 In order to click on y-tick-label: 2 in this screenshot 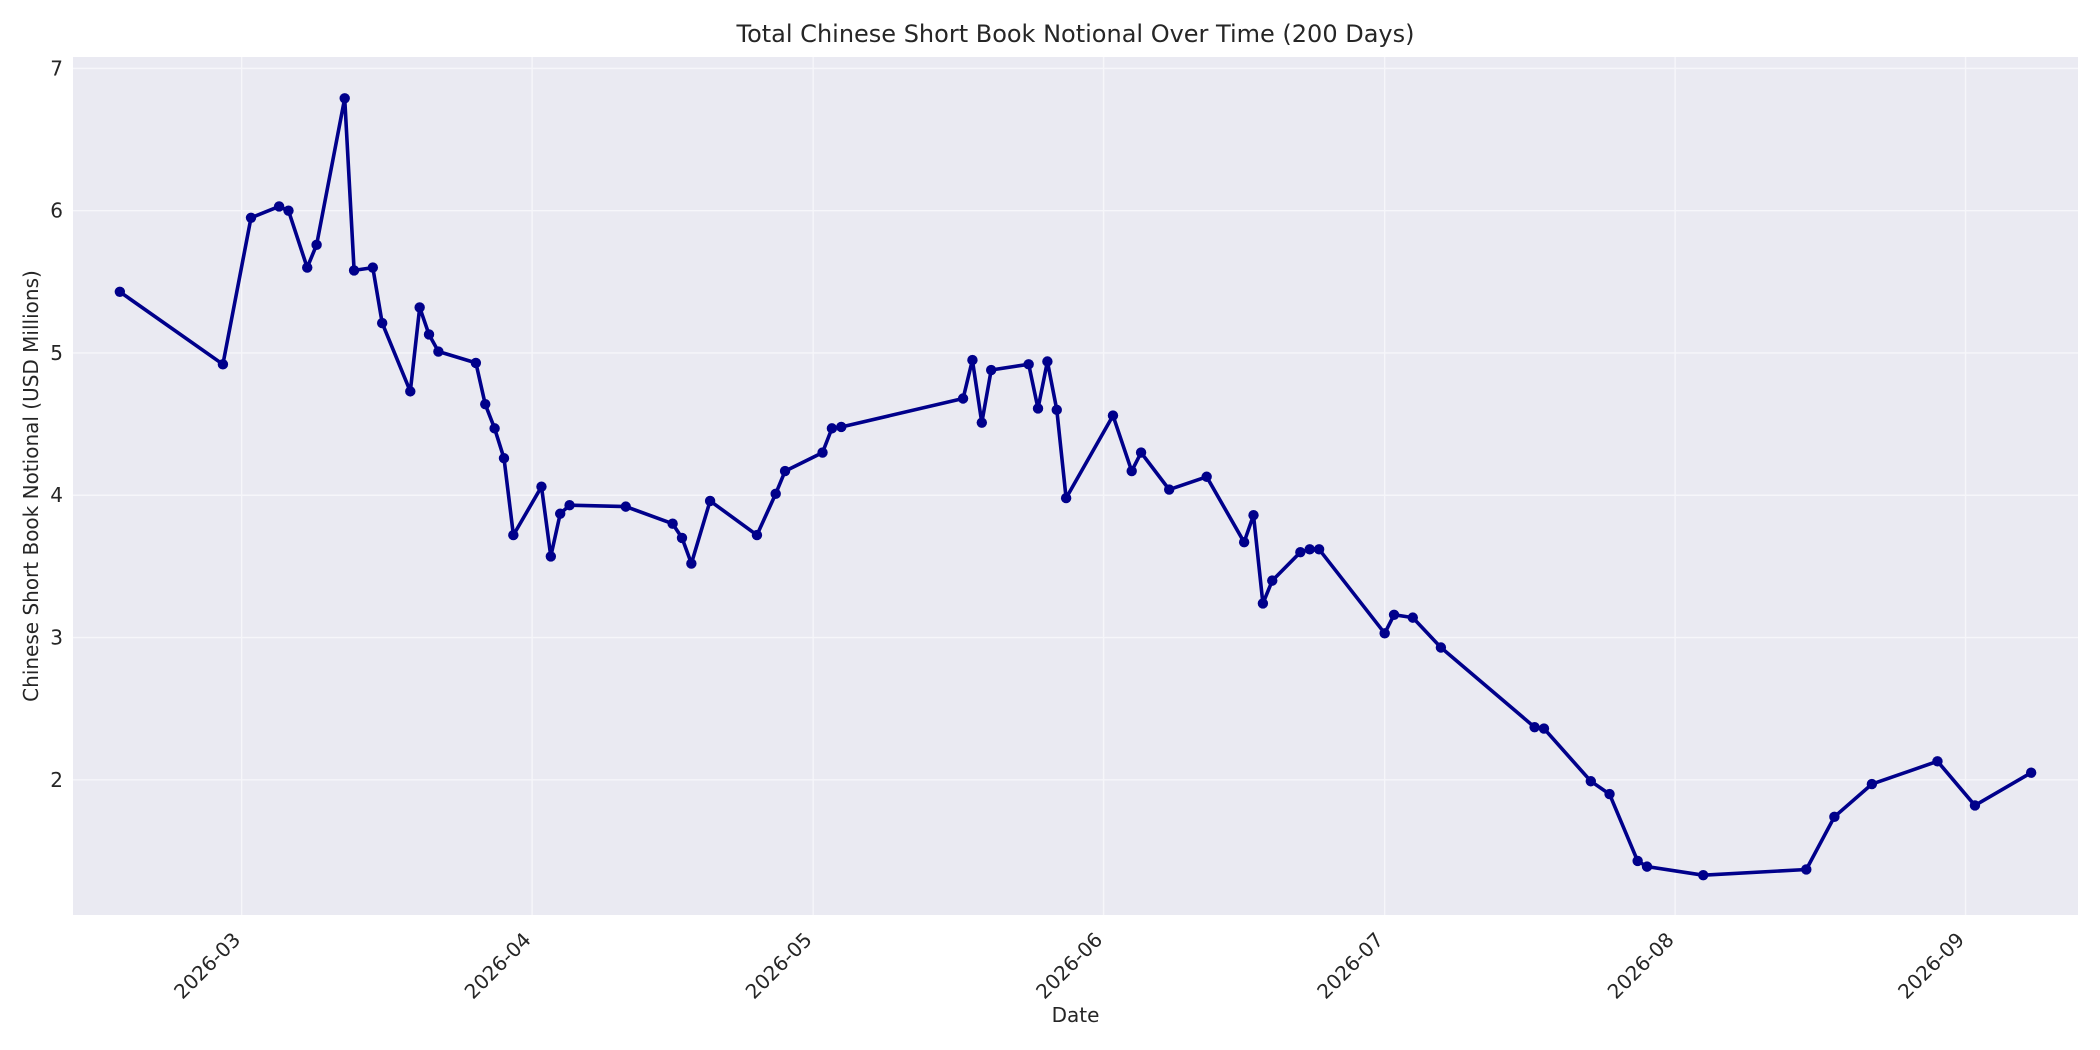, I will do `click(56, 780)`.